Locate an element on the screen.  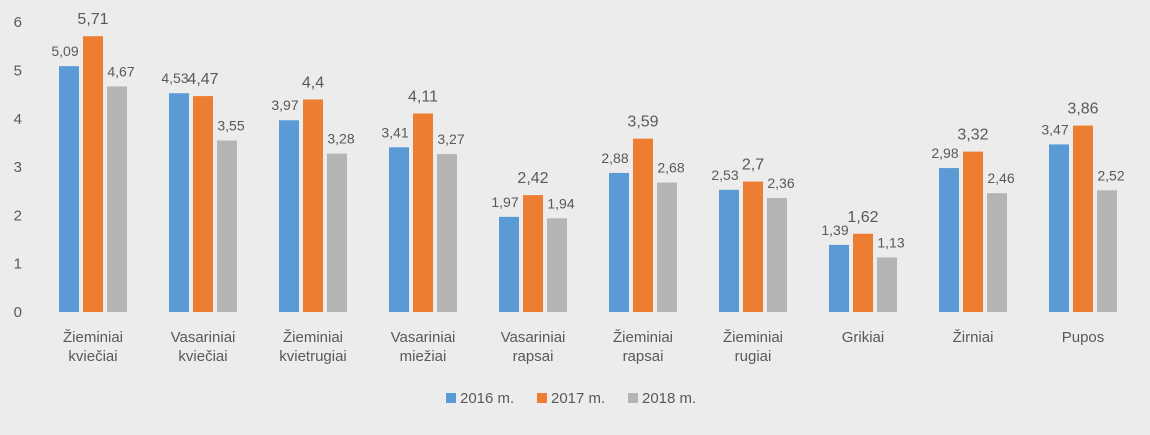
data-label: 5,71 is located at coordinates (92, 19).